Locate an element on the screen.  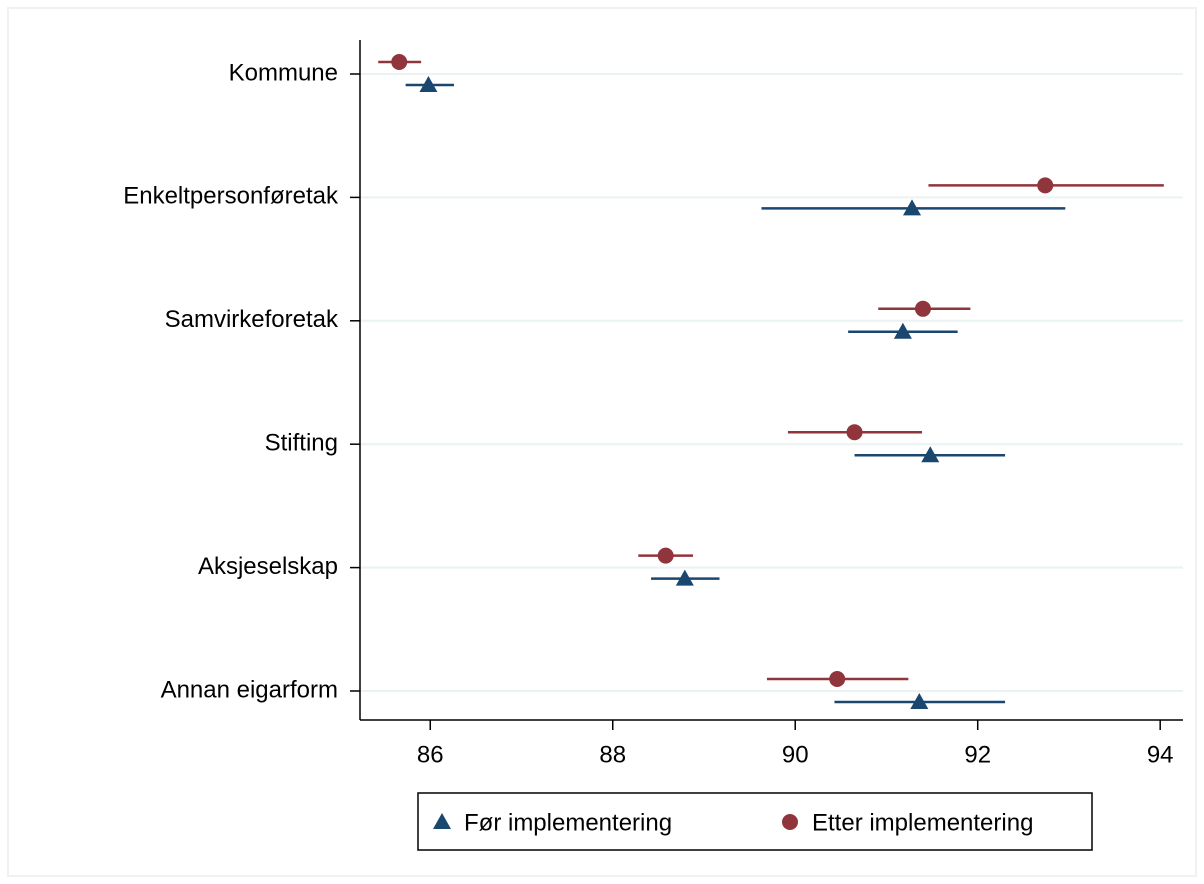
x-tick-label: 88 is located at coordinates (612, 754).